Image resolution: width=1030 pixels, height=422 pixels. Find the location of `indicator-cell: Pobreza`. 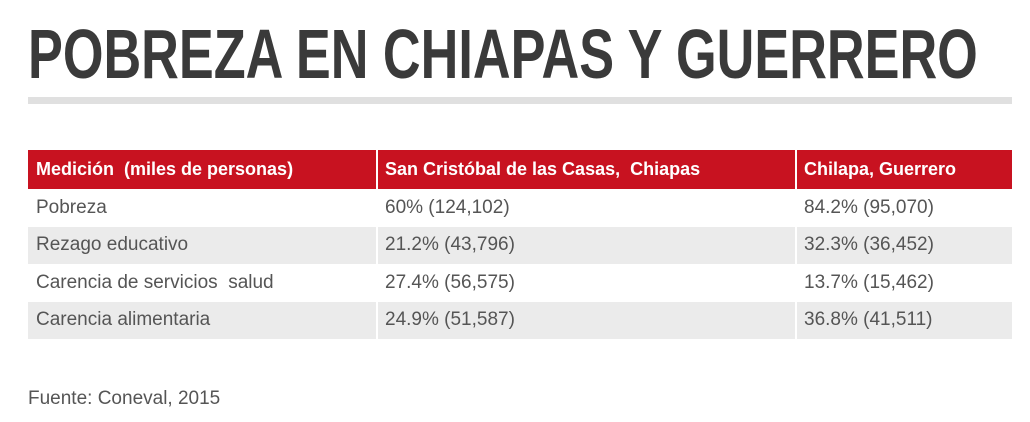

indicator-cell: Pobreza is located at coordinates (71, 207).